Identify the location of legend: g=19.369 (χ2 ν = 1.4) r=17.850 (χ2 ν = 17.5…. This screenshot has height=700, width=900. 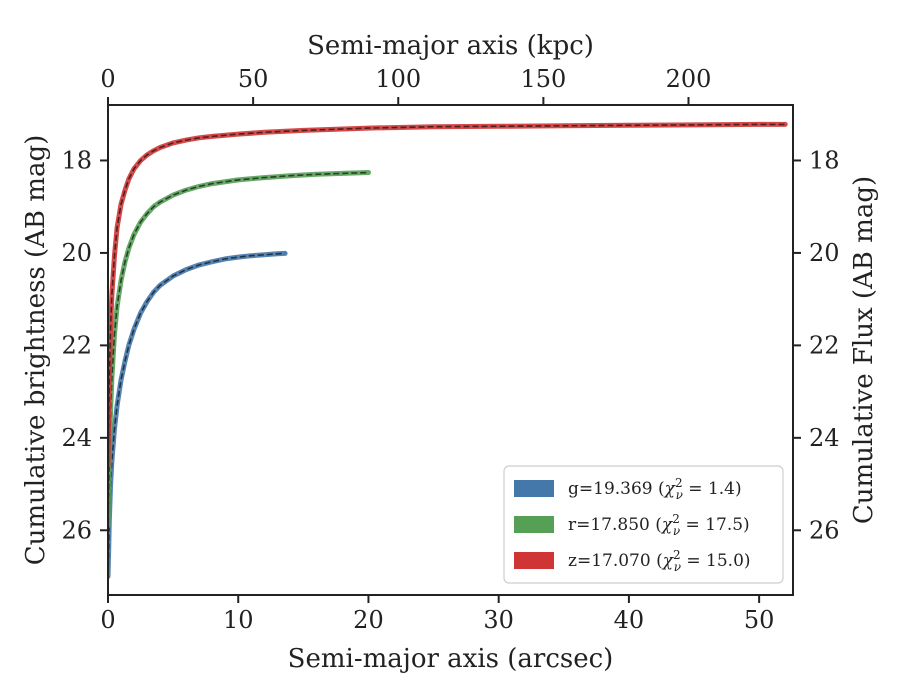
(643, 524).